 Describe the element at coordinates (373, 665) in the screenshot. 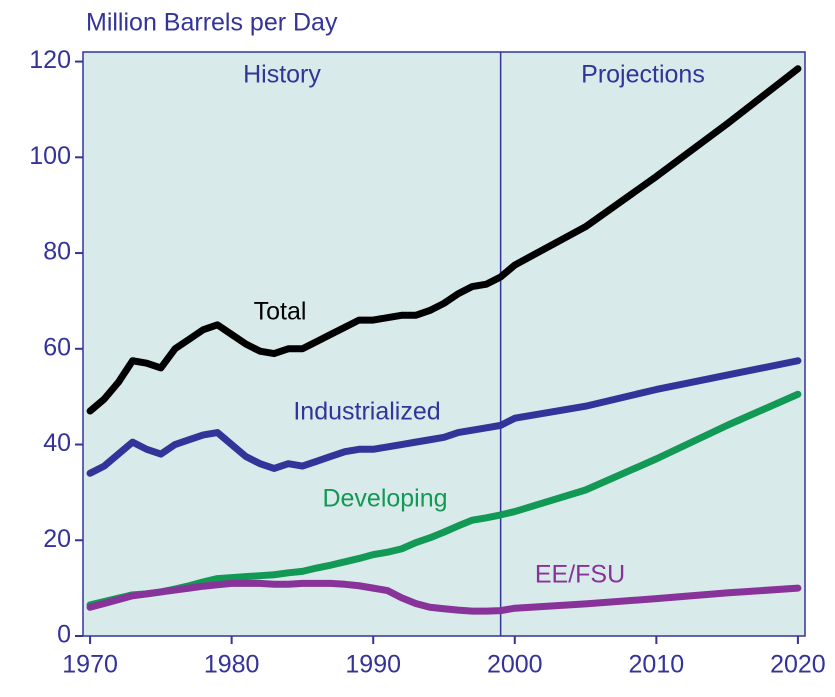

I see `x-tick-label: 1990` at that location.